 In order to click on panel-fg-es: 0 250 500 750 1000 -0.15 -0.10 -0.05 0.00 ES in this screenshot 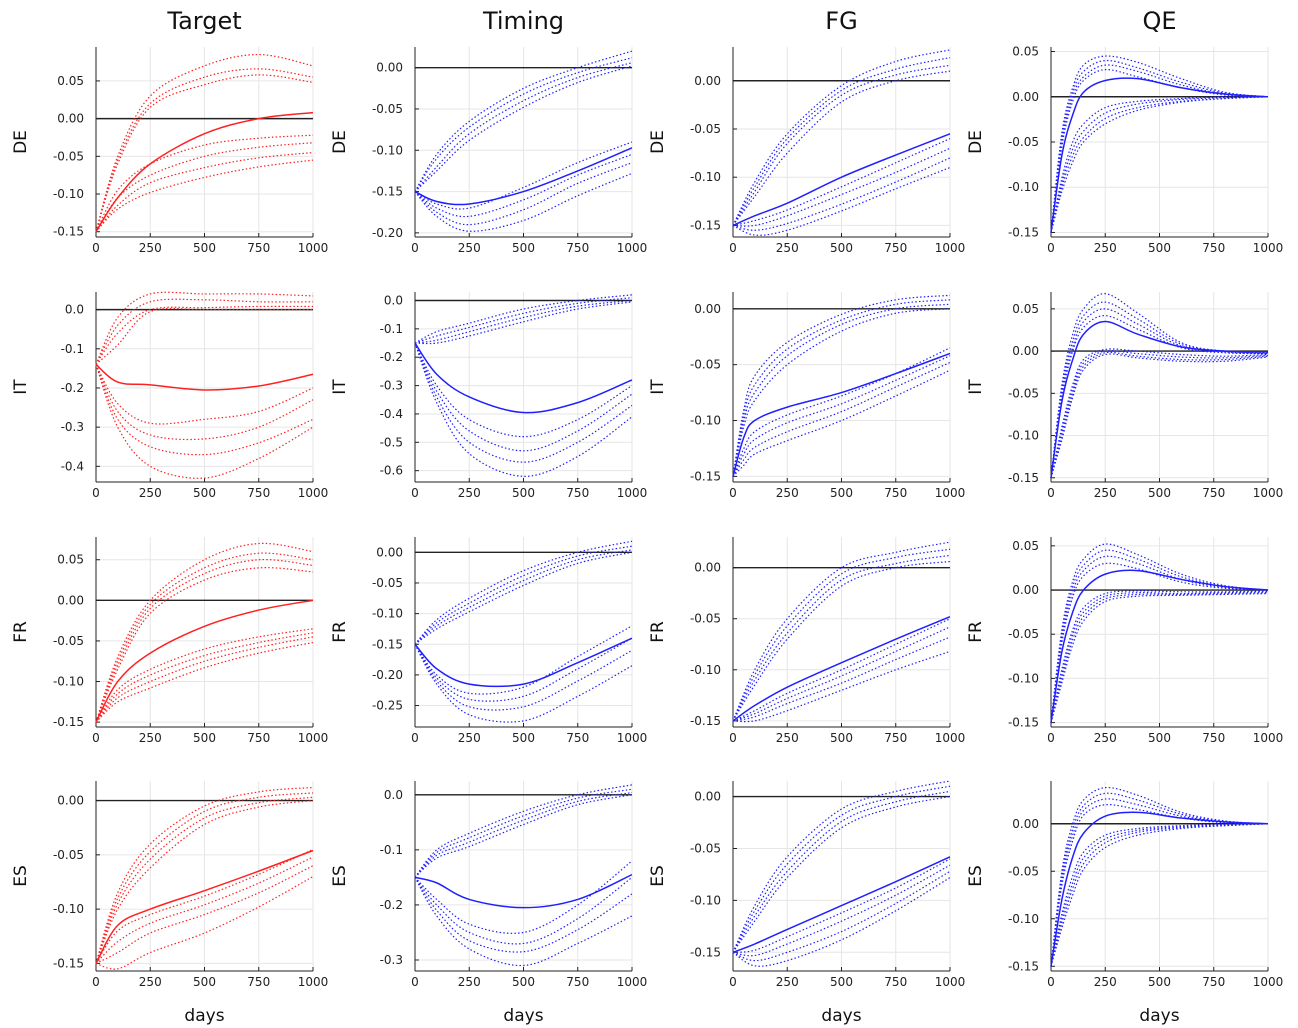, I will do `click(806, 884)`.